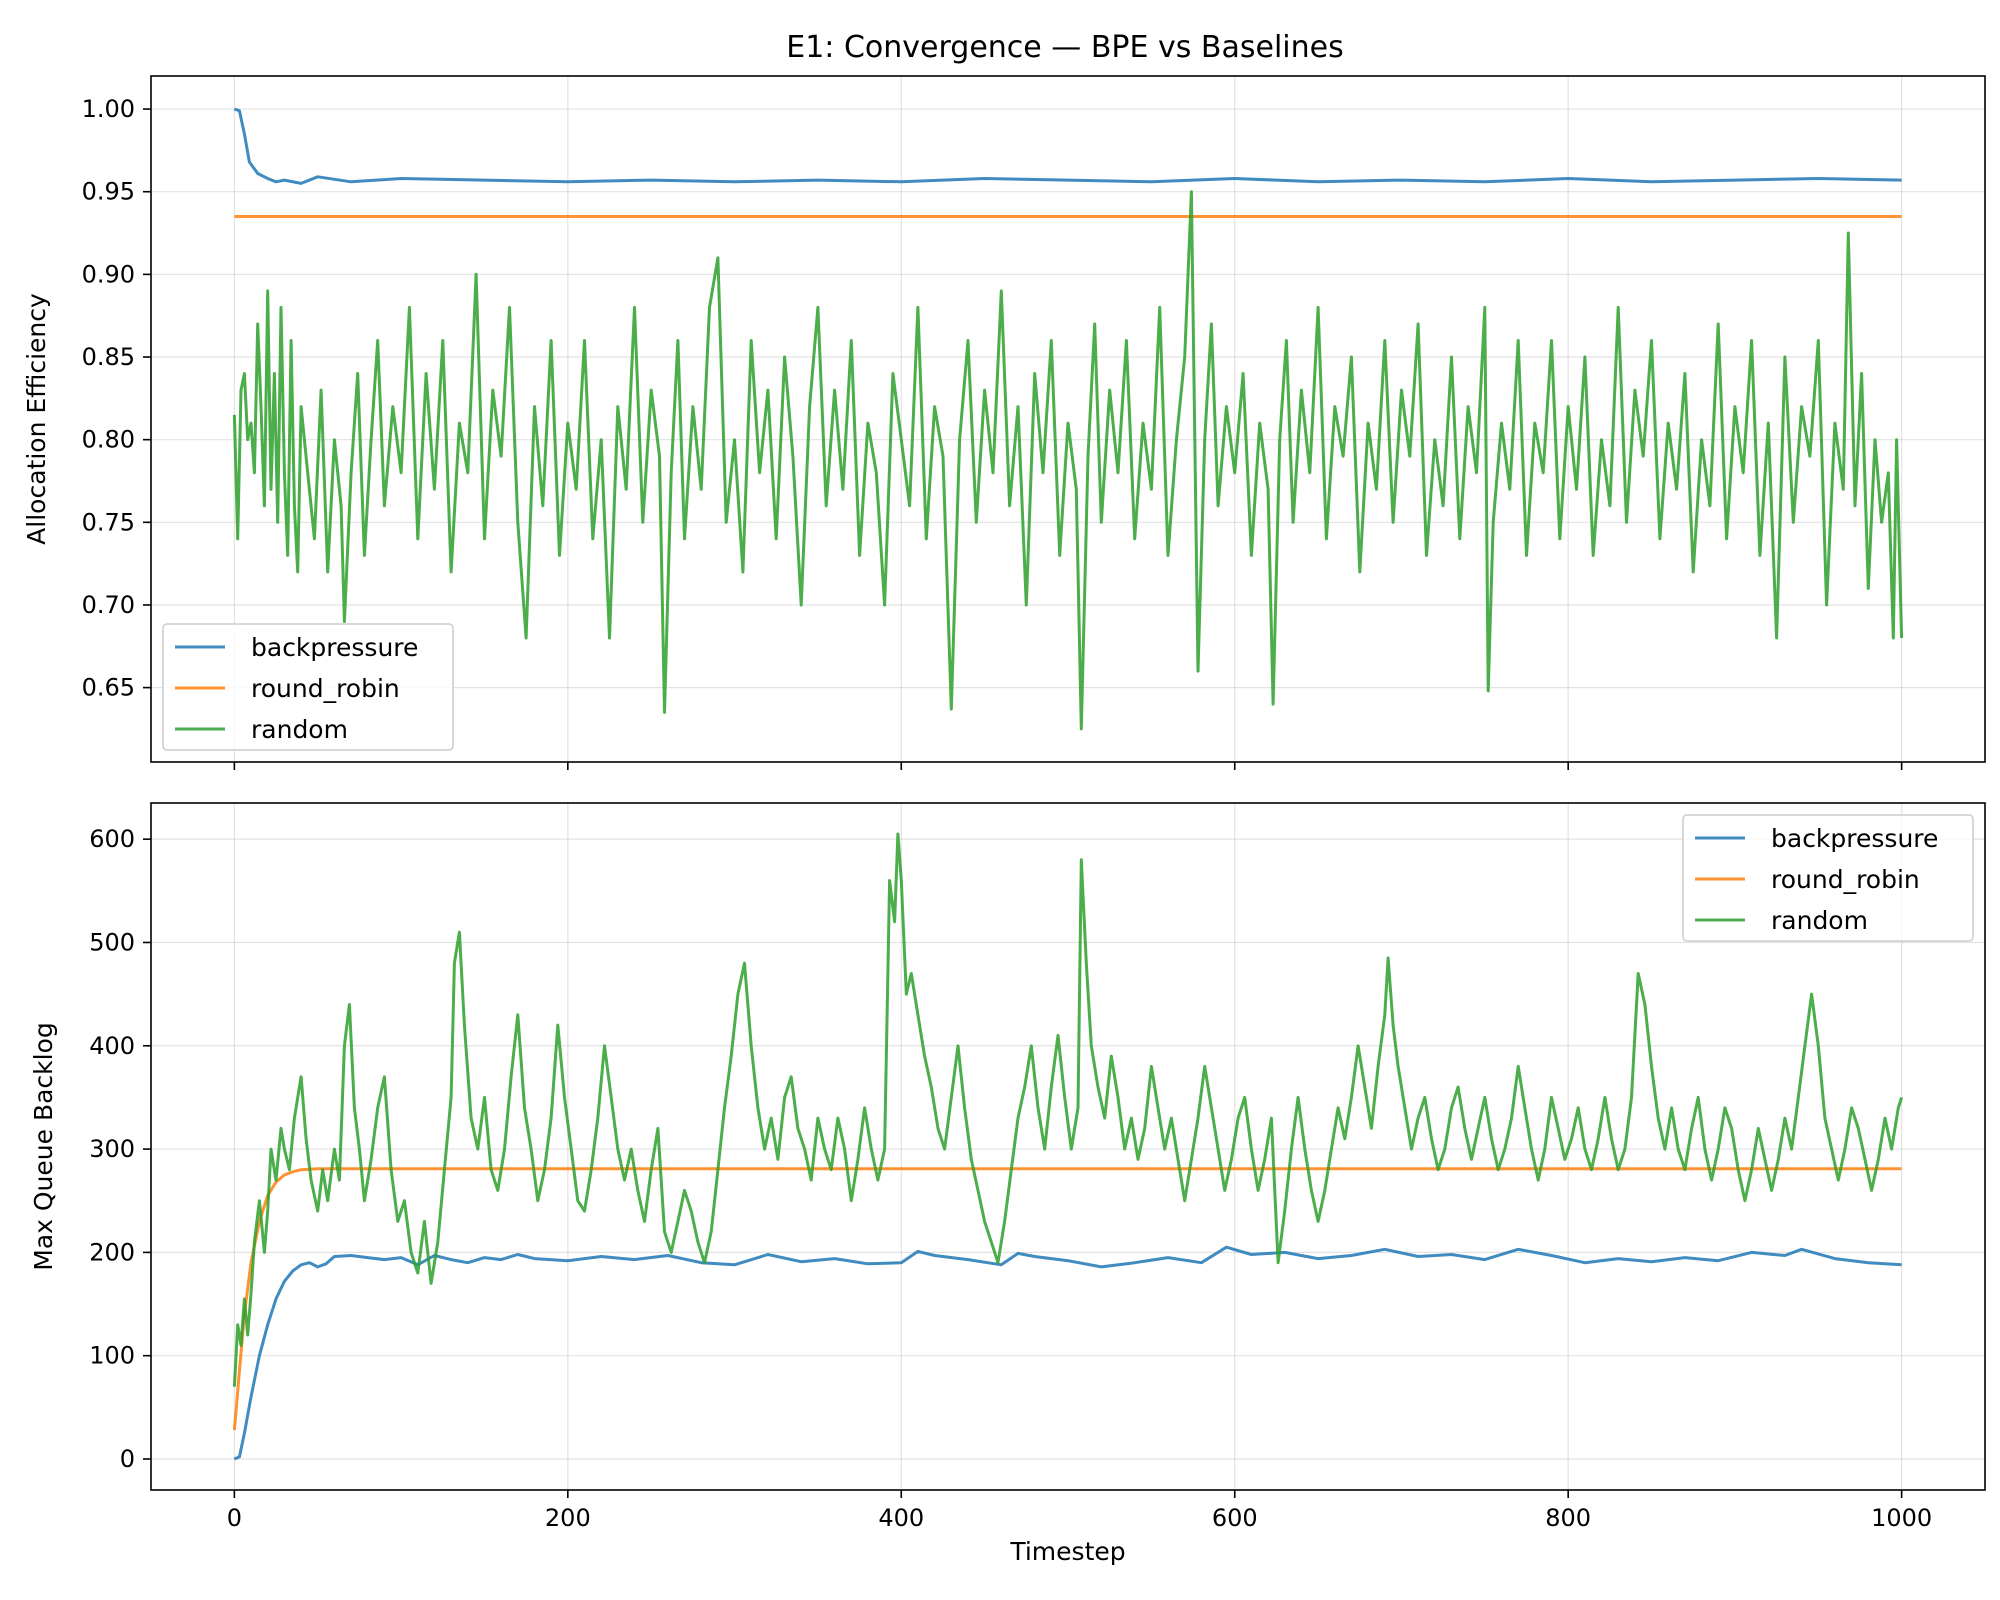 The width and height of the screenshot is (2000, 1600). I want to click on chart-title: E1: Convergence — BPE vs Baselines, so click(1064, 47).